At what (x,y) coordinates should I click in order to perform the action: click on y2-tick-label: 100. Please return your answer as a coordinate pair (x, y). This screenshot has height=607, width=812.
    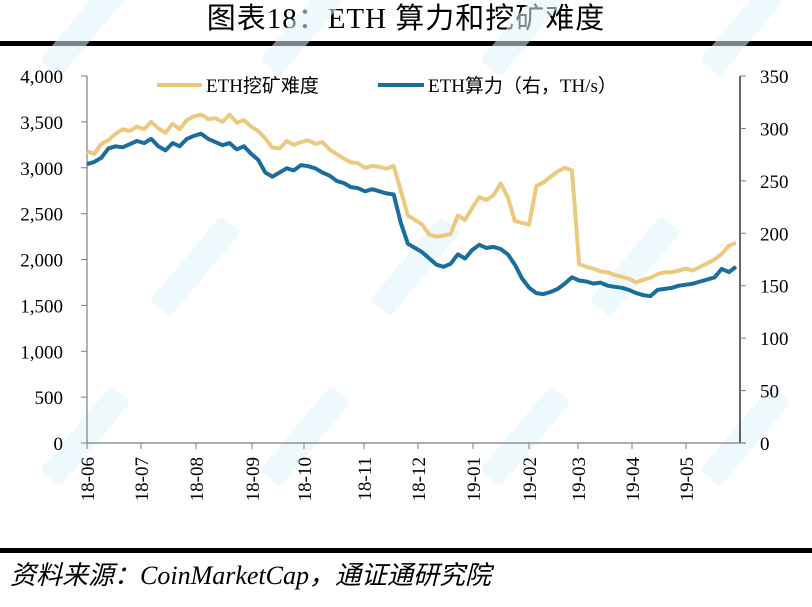
    Looking at the image, I should click on (774, 339).